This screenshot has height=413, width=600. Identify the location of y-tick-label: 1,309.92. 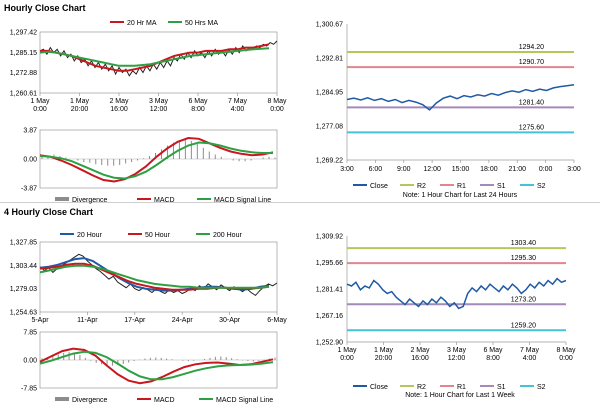
(329, 237).